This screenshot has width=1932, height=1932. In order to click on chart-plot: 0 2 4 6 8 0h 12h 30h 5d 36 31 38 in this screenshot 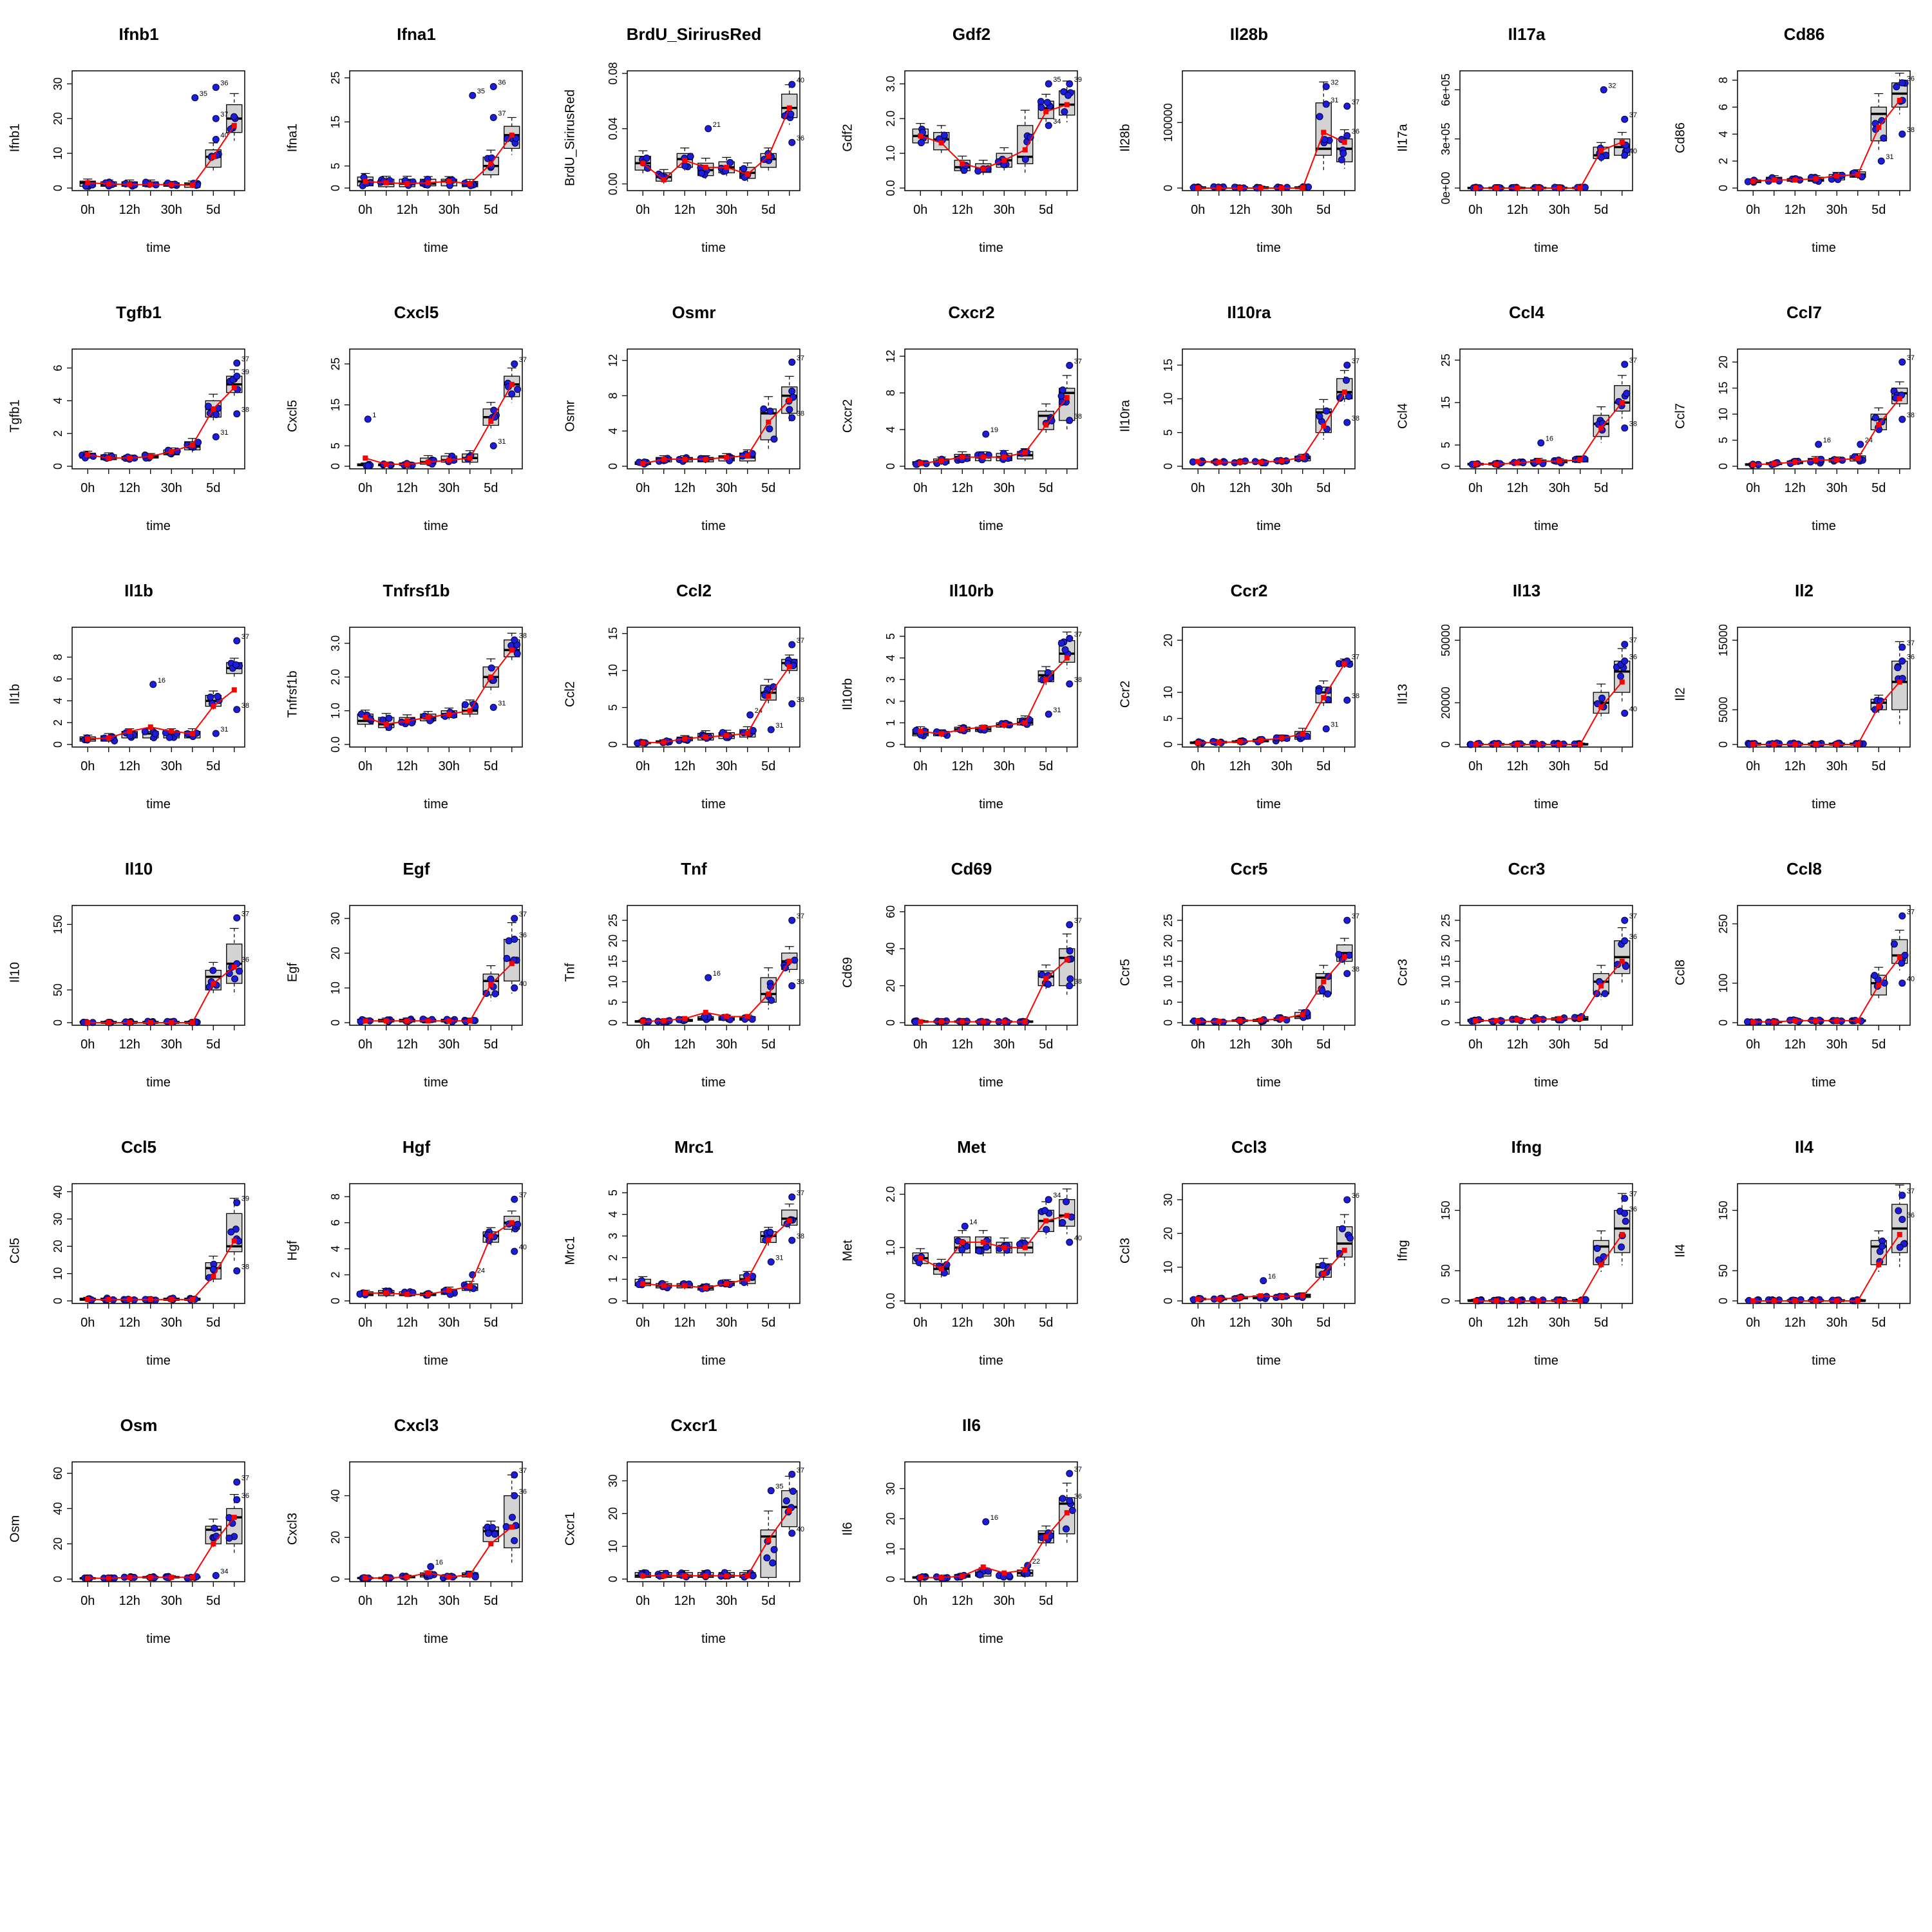, I will do `click(1816, 143)`.